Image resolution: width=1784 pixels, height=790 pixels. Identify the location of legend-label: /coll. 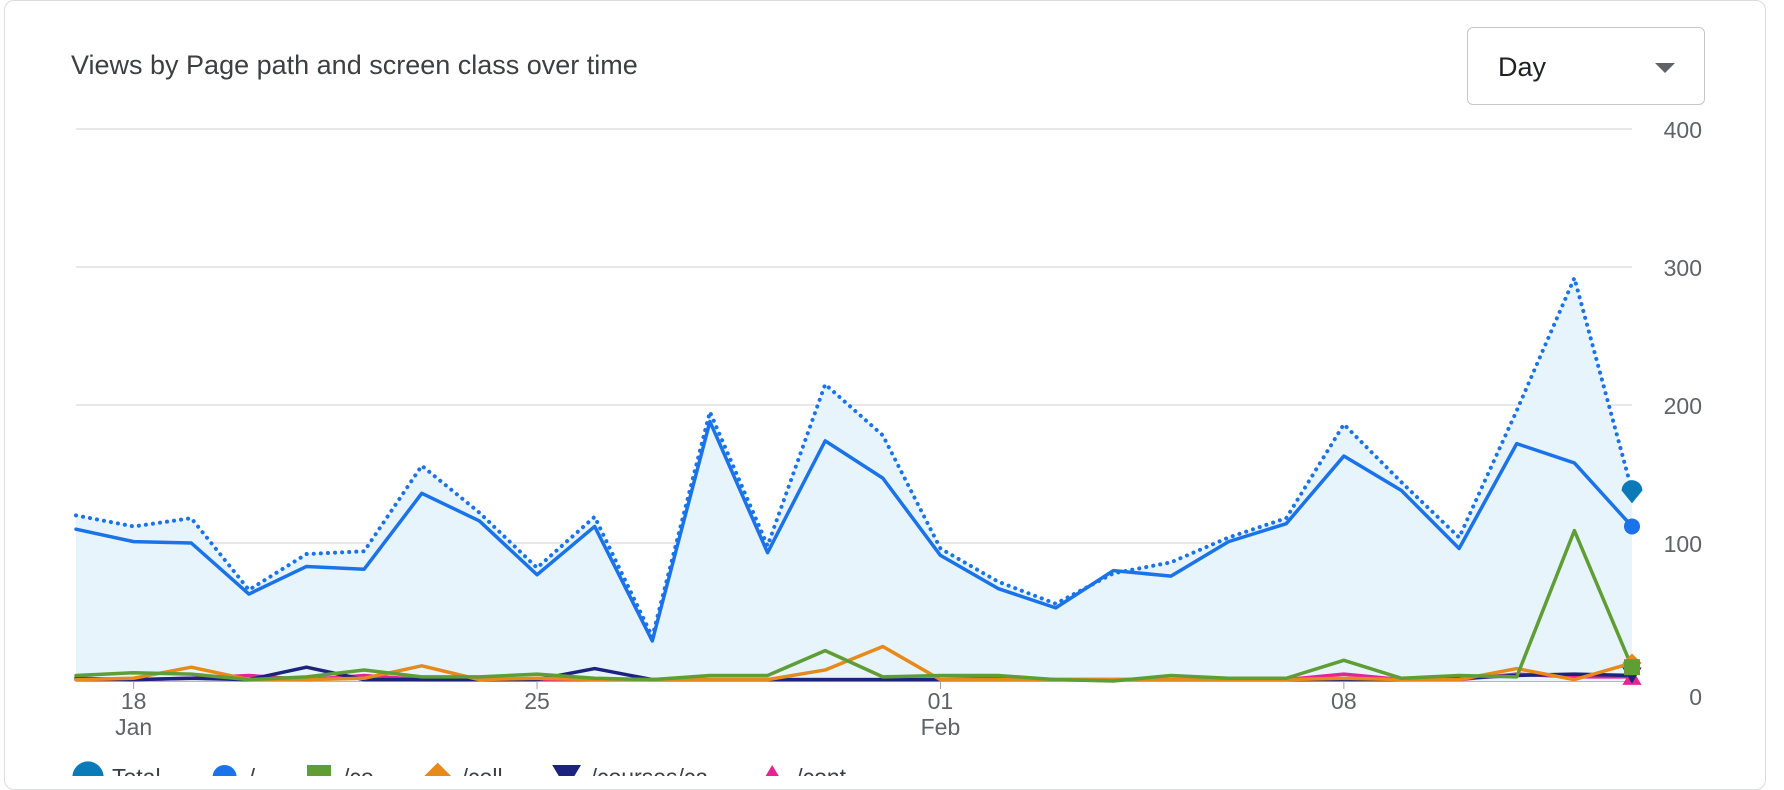
(482, 770).